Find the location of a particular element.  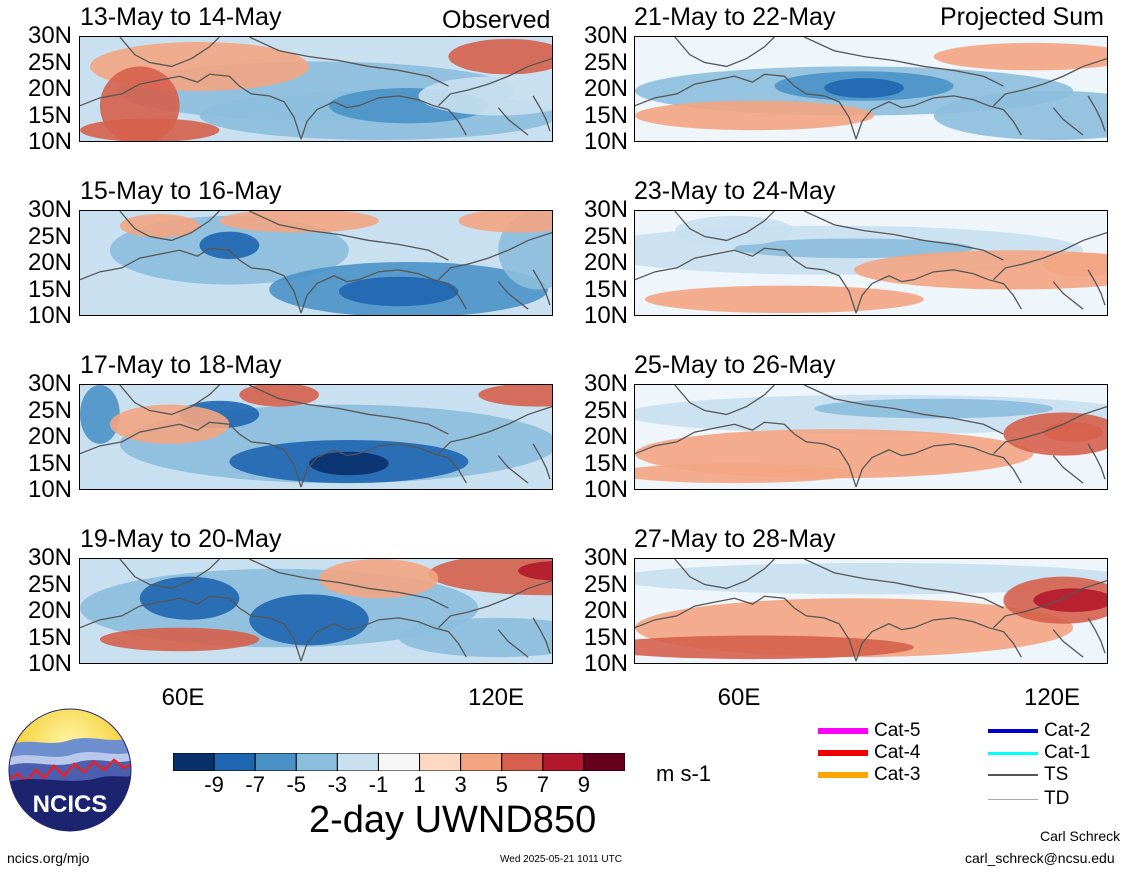

ncics-logo: NCICS is located at coordinates (70, 770).